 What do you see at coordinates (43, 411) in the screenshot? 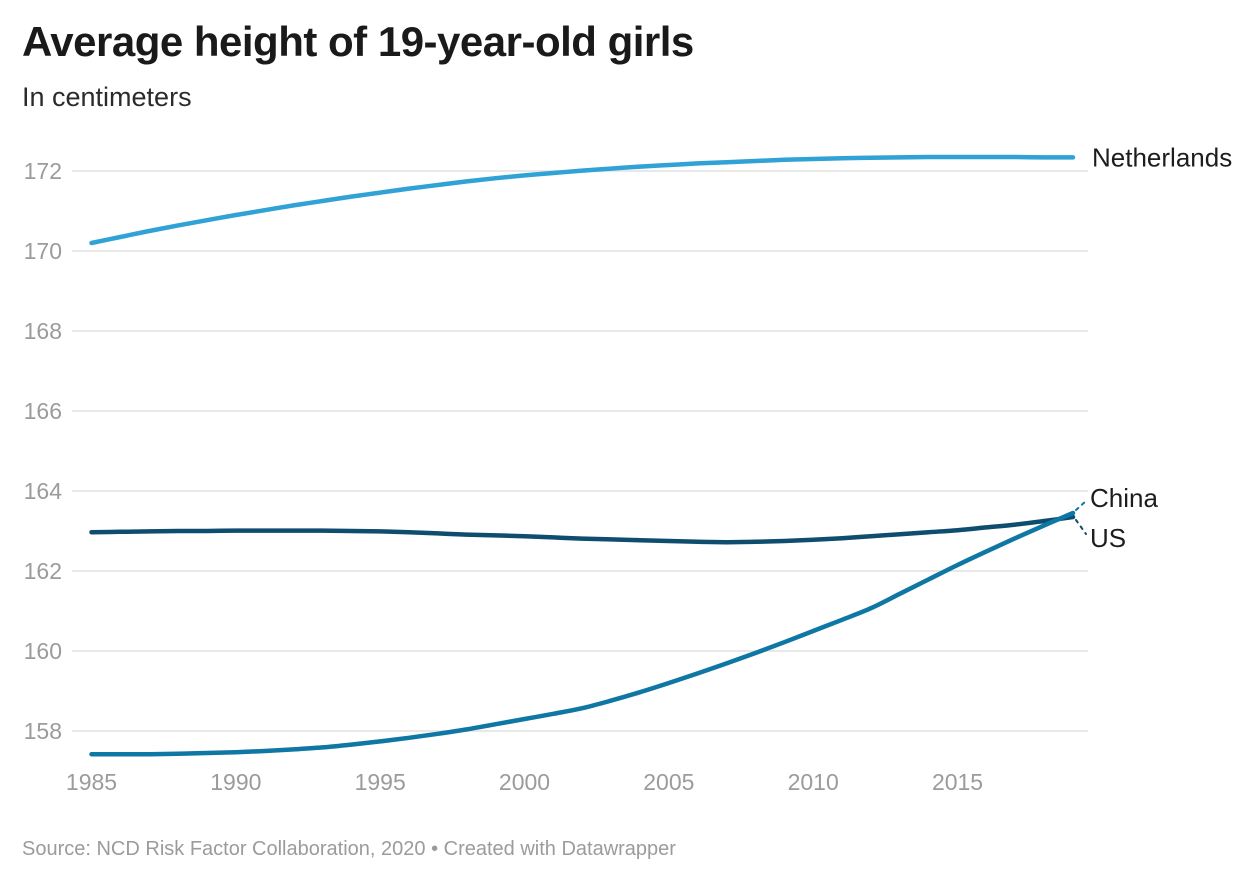
I see `y-tick-label: 166` at bounding box center [43, 411].